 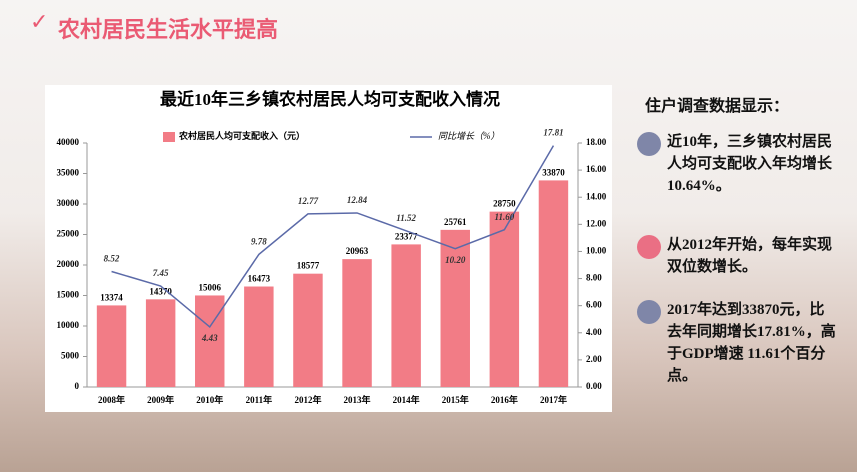 I want to click on bar-value-label: 16473, so click(x=259, y=279).